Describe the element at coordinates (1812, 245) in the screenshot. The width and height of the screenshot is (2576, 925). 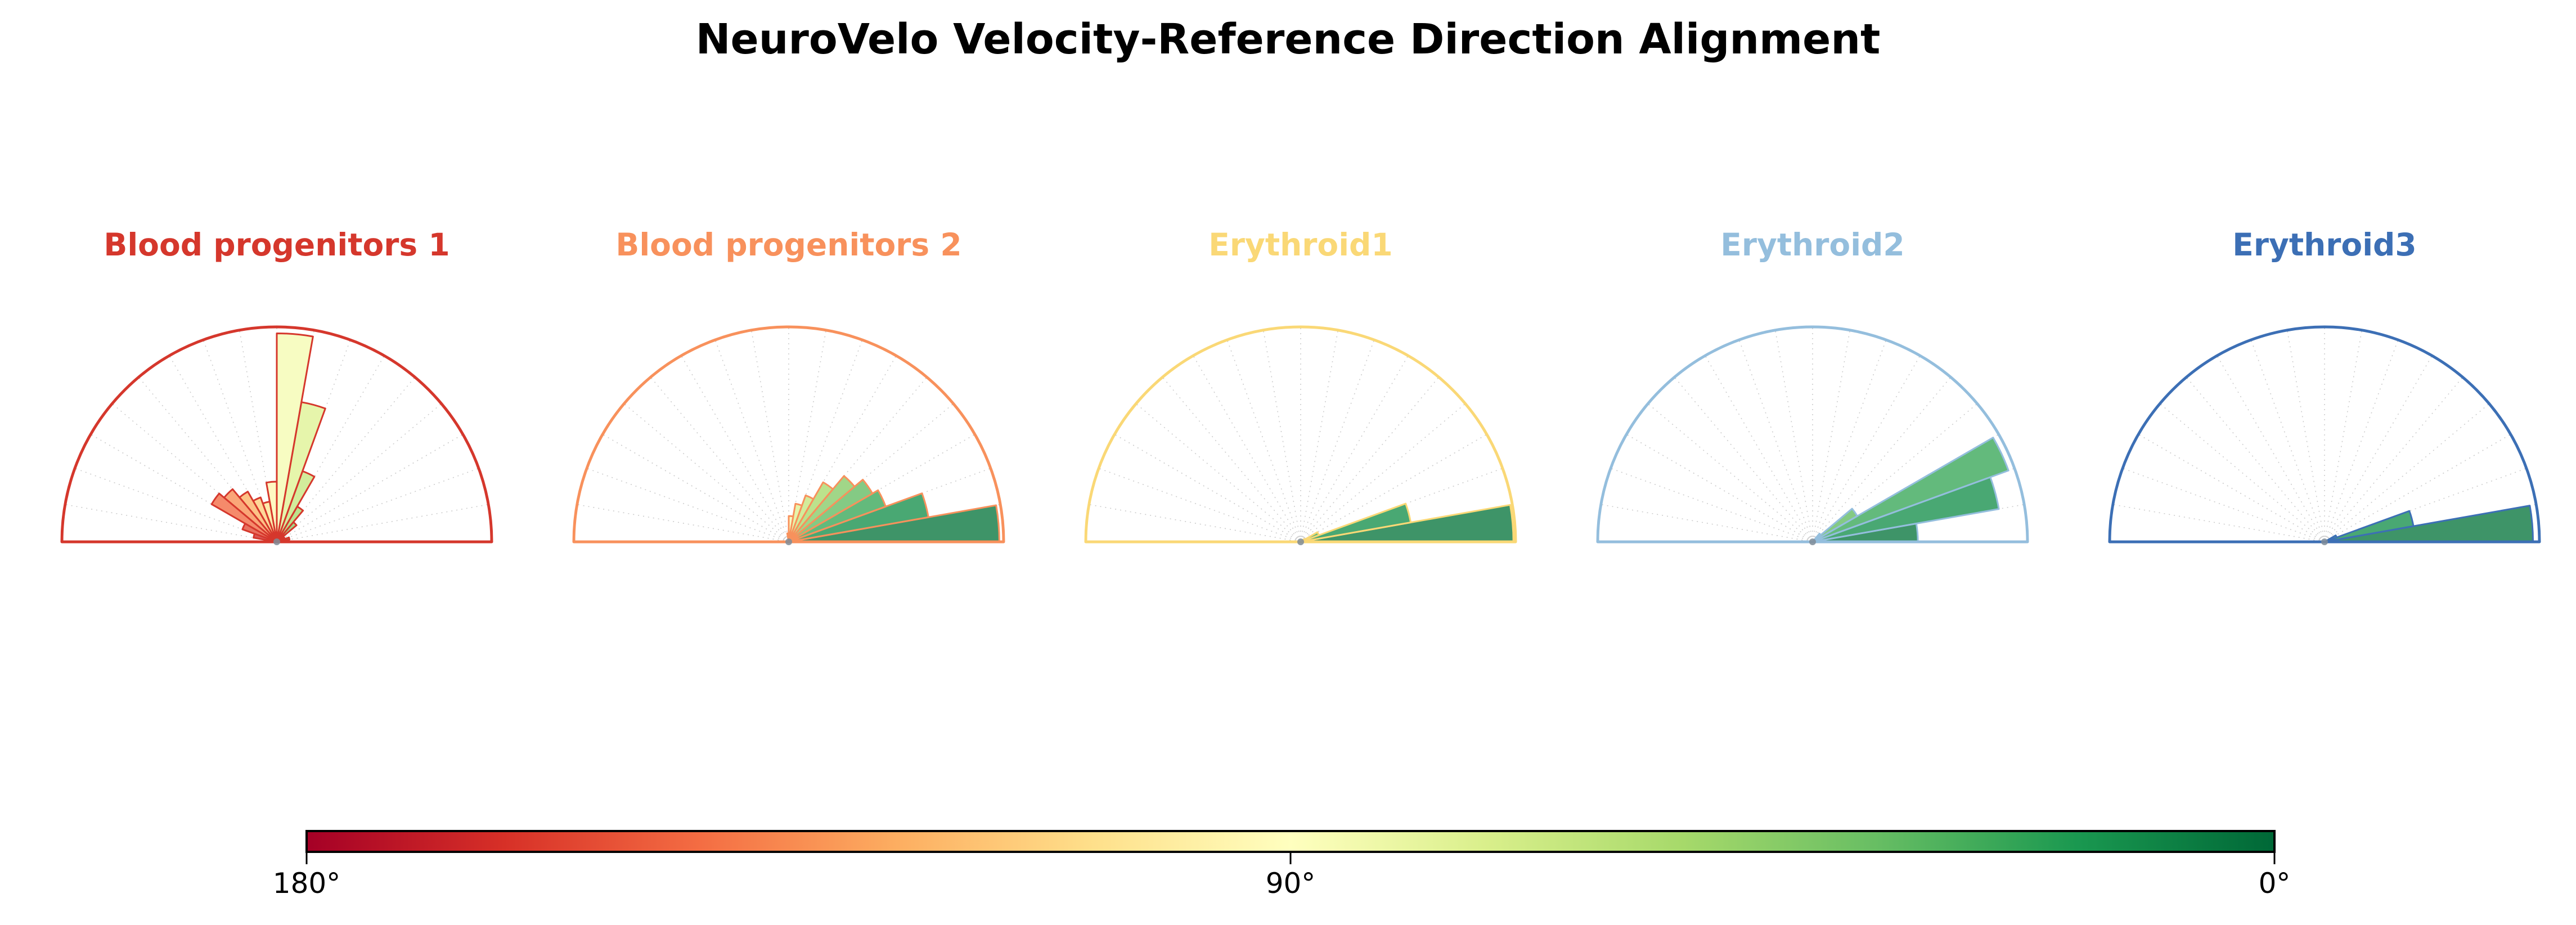
I see `subplot-title-erythroid2: Erythroid2` at that location.